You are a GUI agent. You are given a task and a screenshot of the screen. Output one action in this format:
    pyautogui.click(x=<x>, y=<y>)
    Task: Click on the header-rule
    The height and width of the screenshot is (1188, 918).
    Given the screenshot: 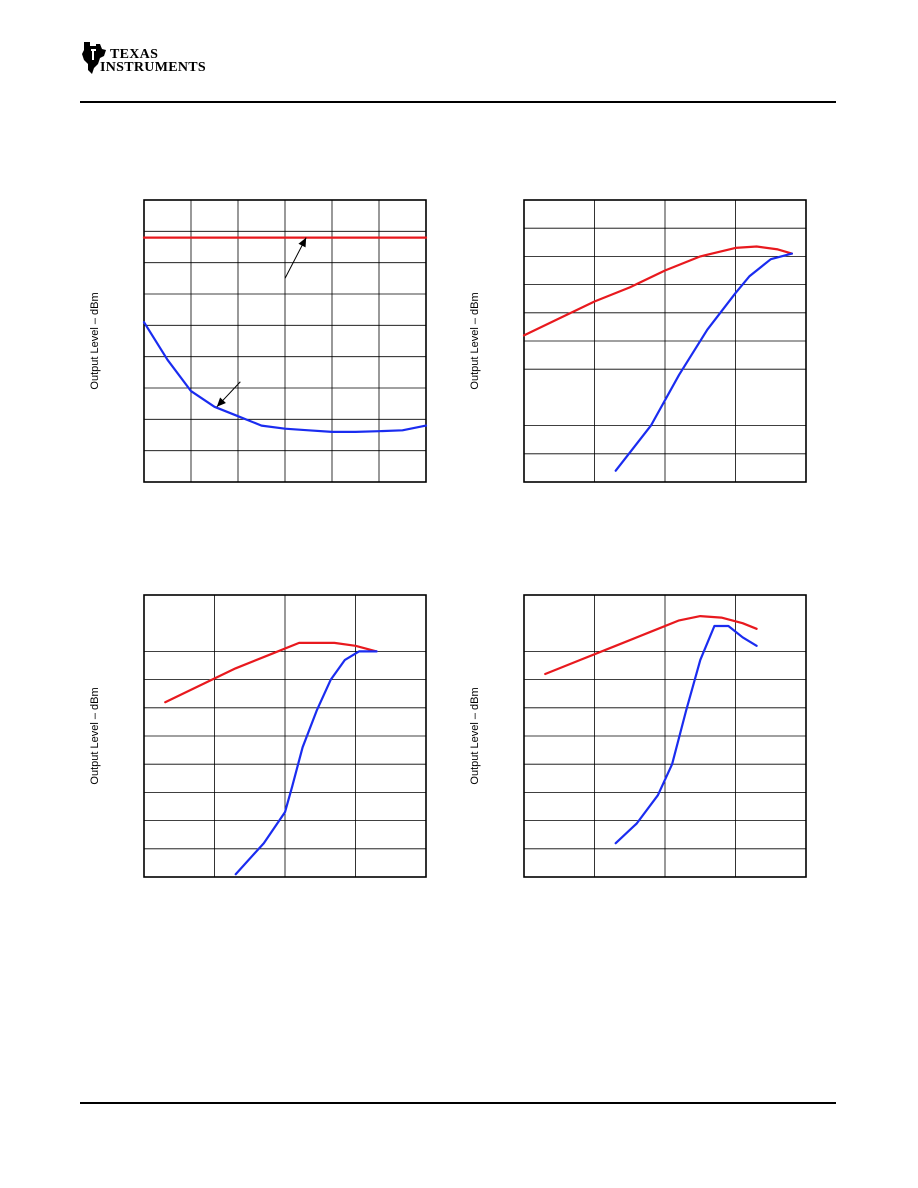 What is the action you would take?
    pyautogui.click(x=458, y=102)
    